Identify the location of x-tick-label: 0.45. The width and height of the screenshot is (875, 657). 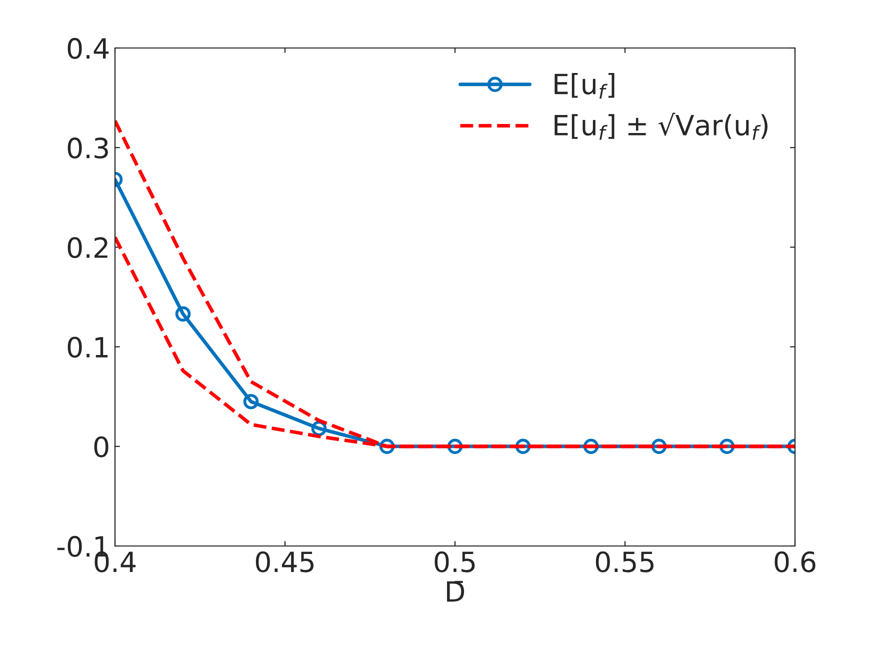
(285, 561).